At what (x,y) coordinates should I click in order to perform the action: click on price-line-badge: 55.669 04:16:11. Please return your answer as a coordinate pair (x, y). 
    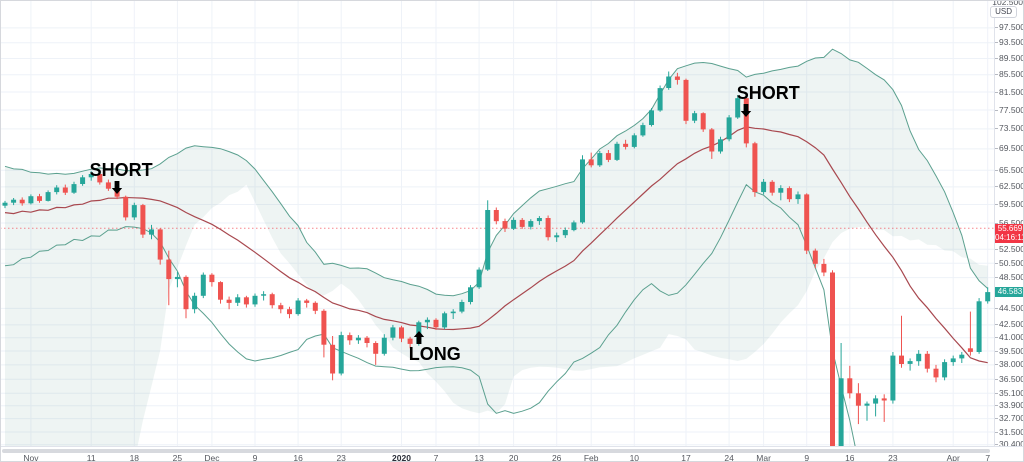
    Looking at the image, I should click on (1009, 233).